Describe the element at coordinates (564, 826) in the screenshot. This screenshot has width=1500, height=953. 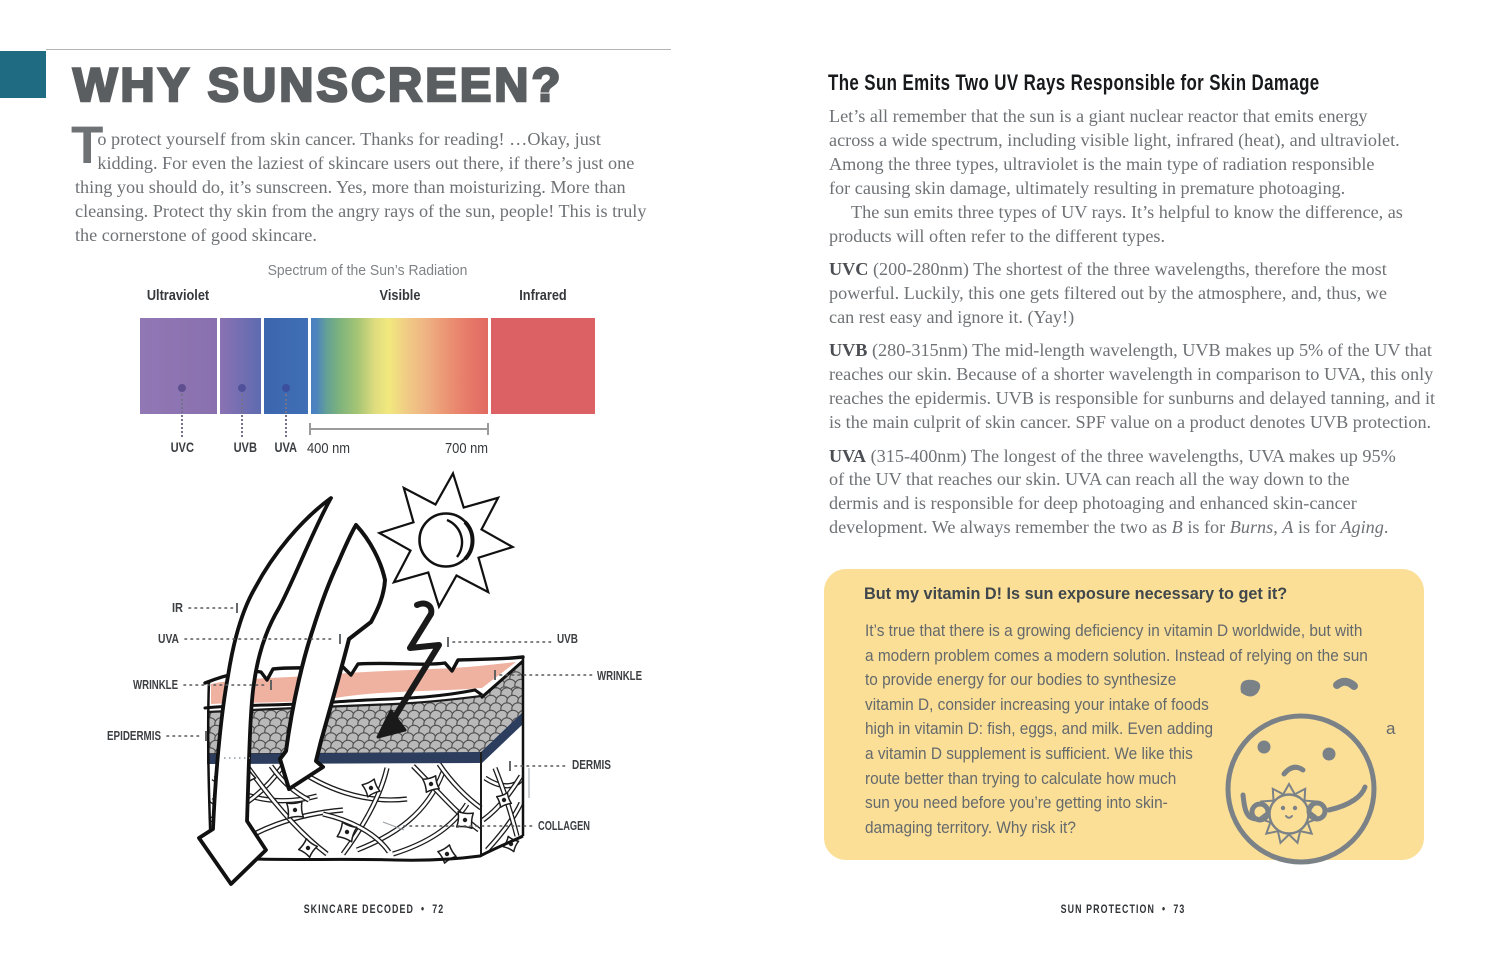
I see `svg-text: COLLAGEN` at that location.